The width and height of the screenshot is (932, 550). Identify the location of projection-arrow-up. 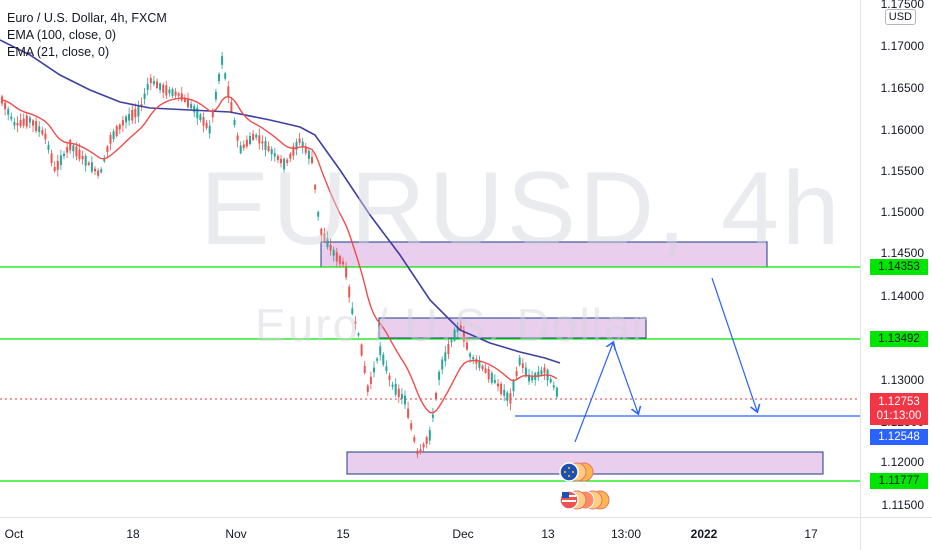
(593, 393).